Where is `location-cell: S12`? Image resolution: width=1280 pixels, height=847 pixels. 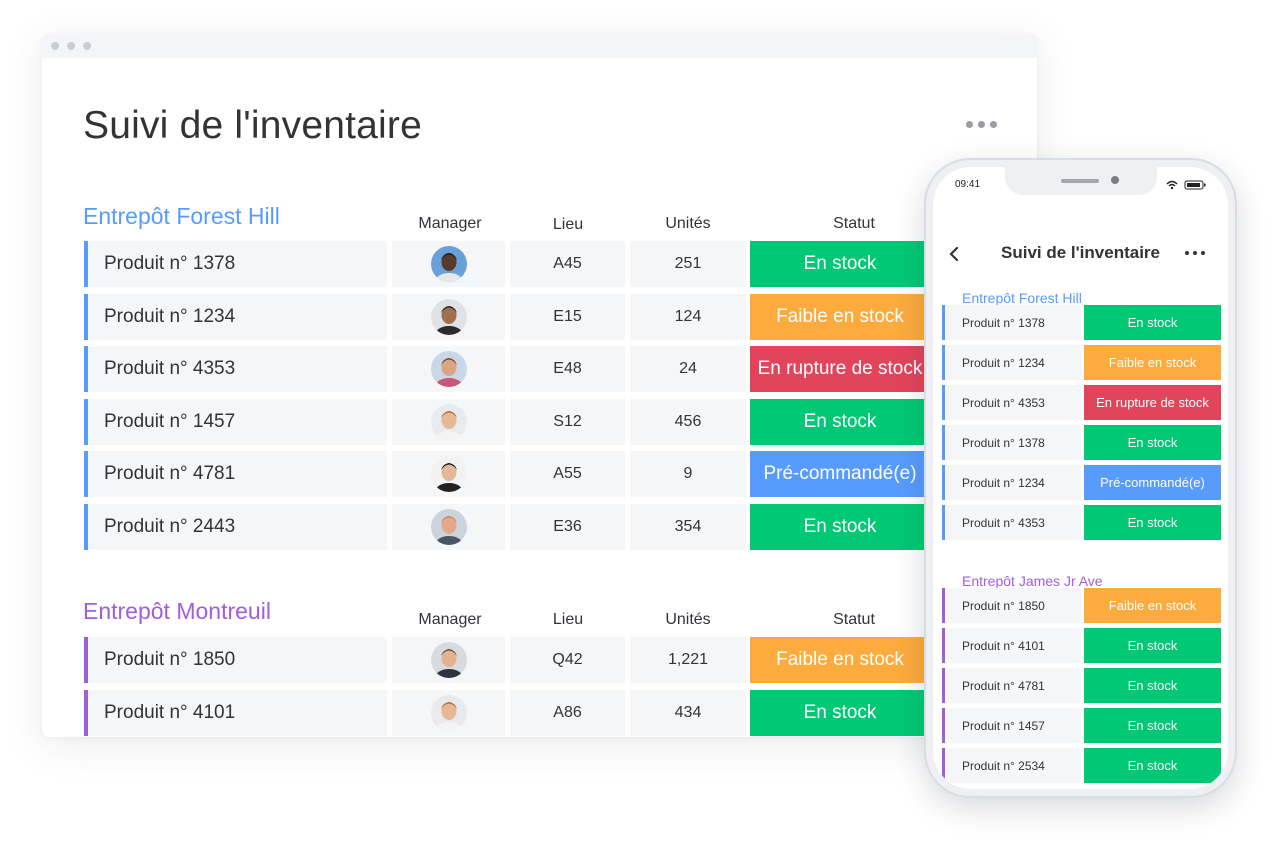 location-cell: S12 is located at coordinates (567, 421).